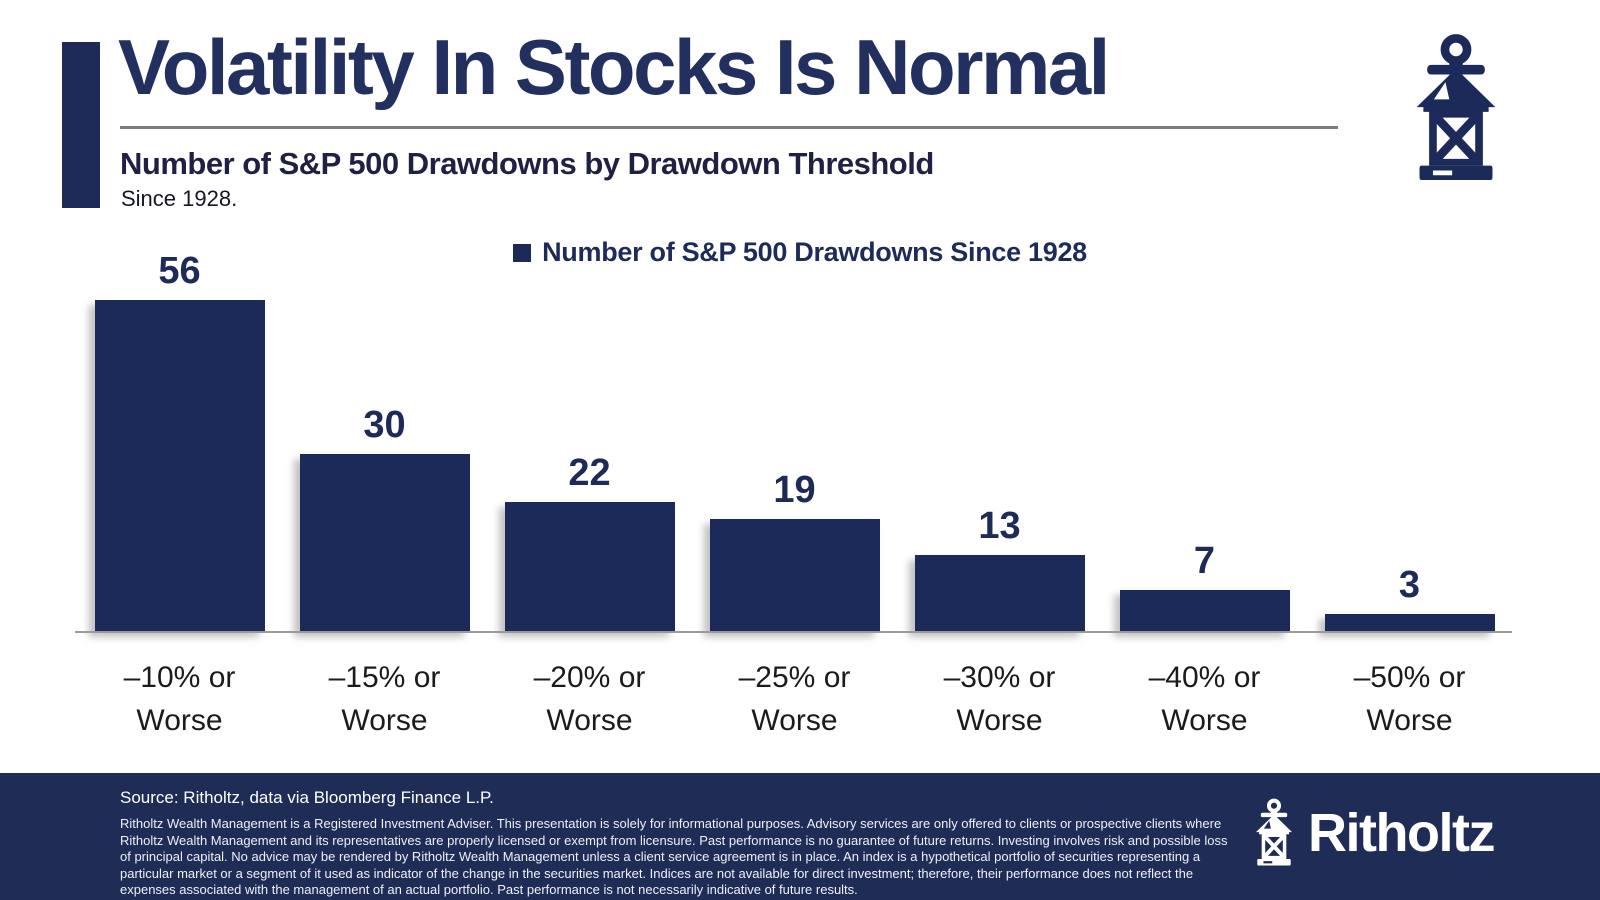  I want to click on brand-logo-text: Ritholtz, so click(1401, 833).